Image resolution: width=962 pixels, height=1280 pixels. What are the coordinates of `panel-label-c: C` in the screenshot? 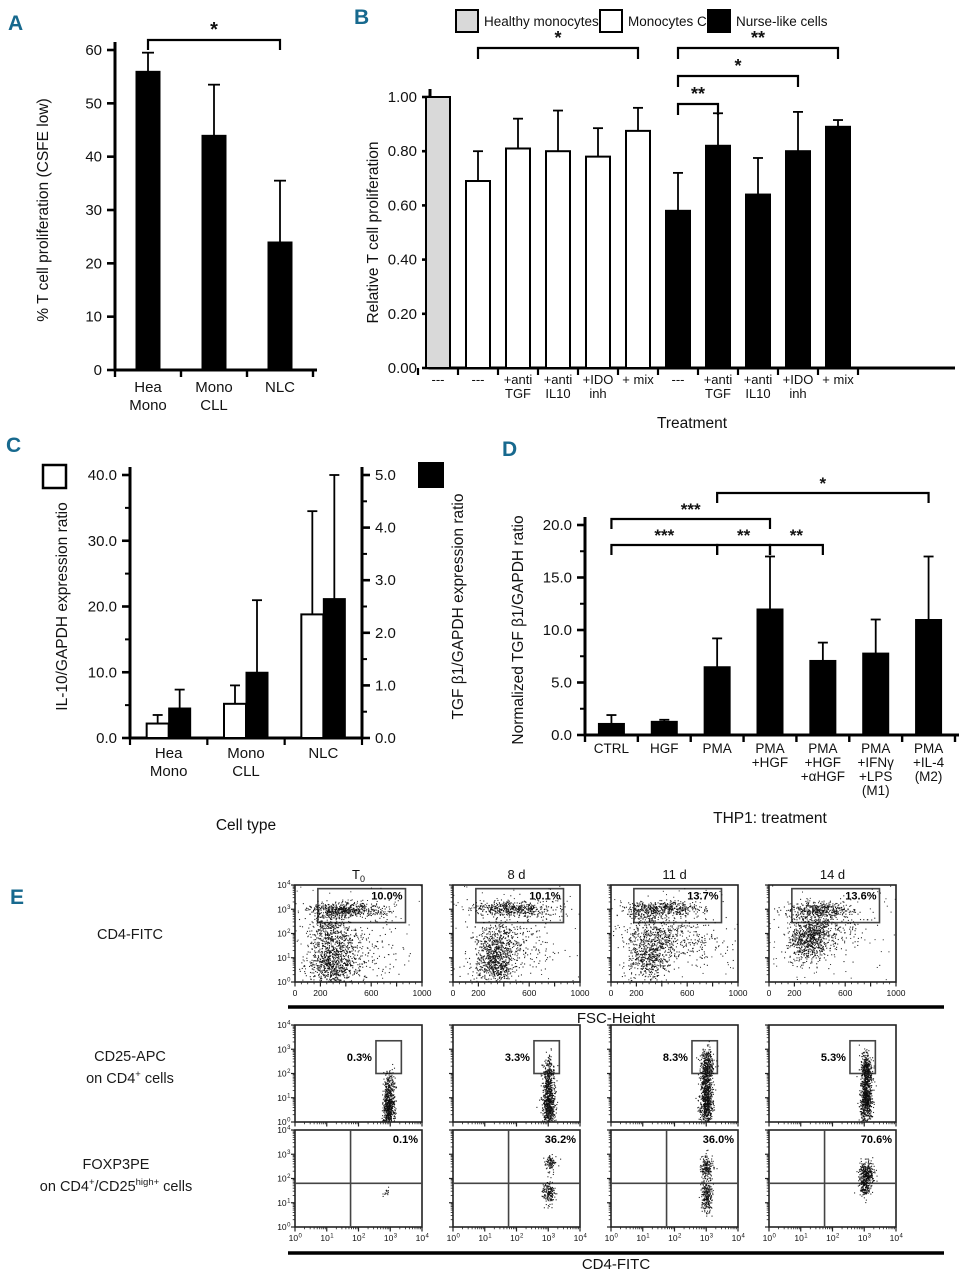 It's located at (14, 445).